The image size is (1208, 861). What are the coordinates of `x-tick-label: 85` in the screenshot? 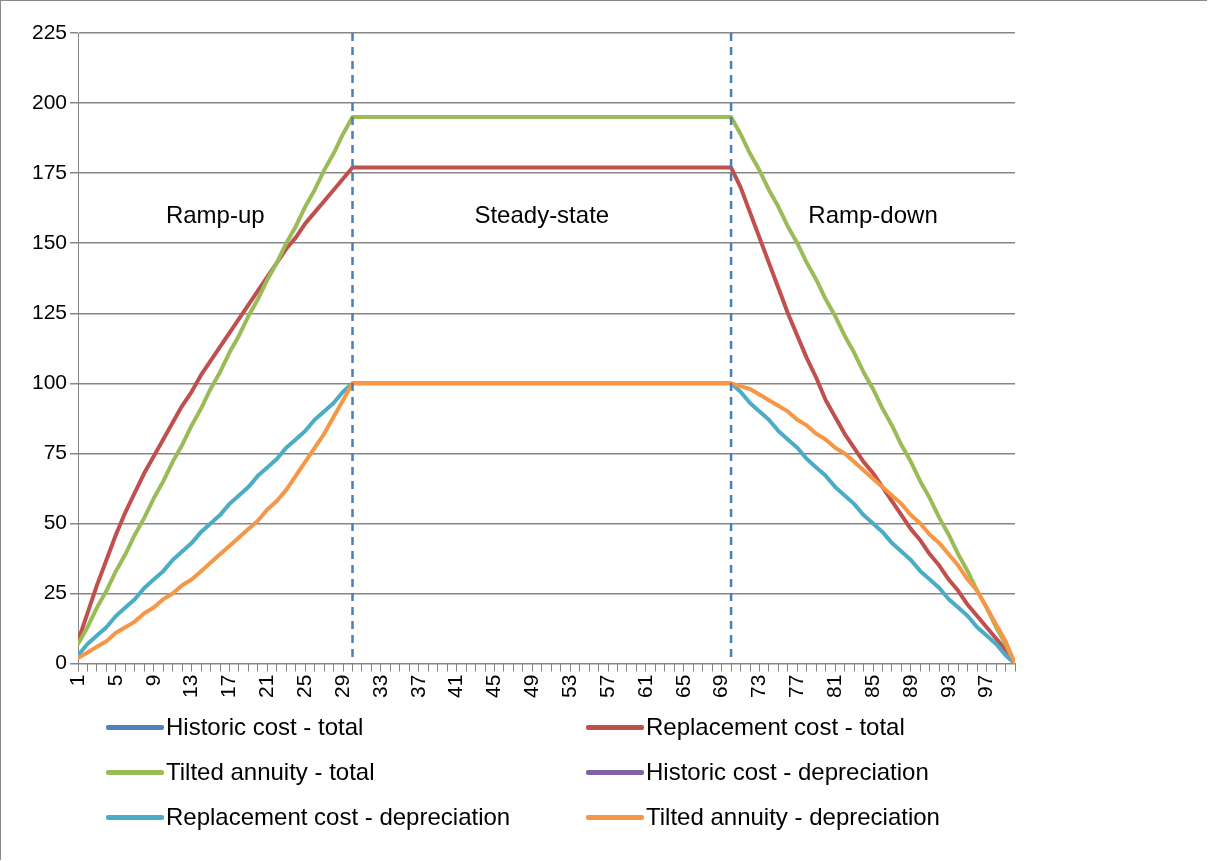 It's located at (871, 686).